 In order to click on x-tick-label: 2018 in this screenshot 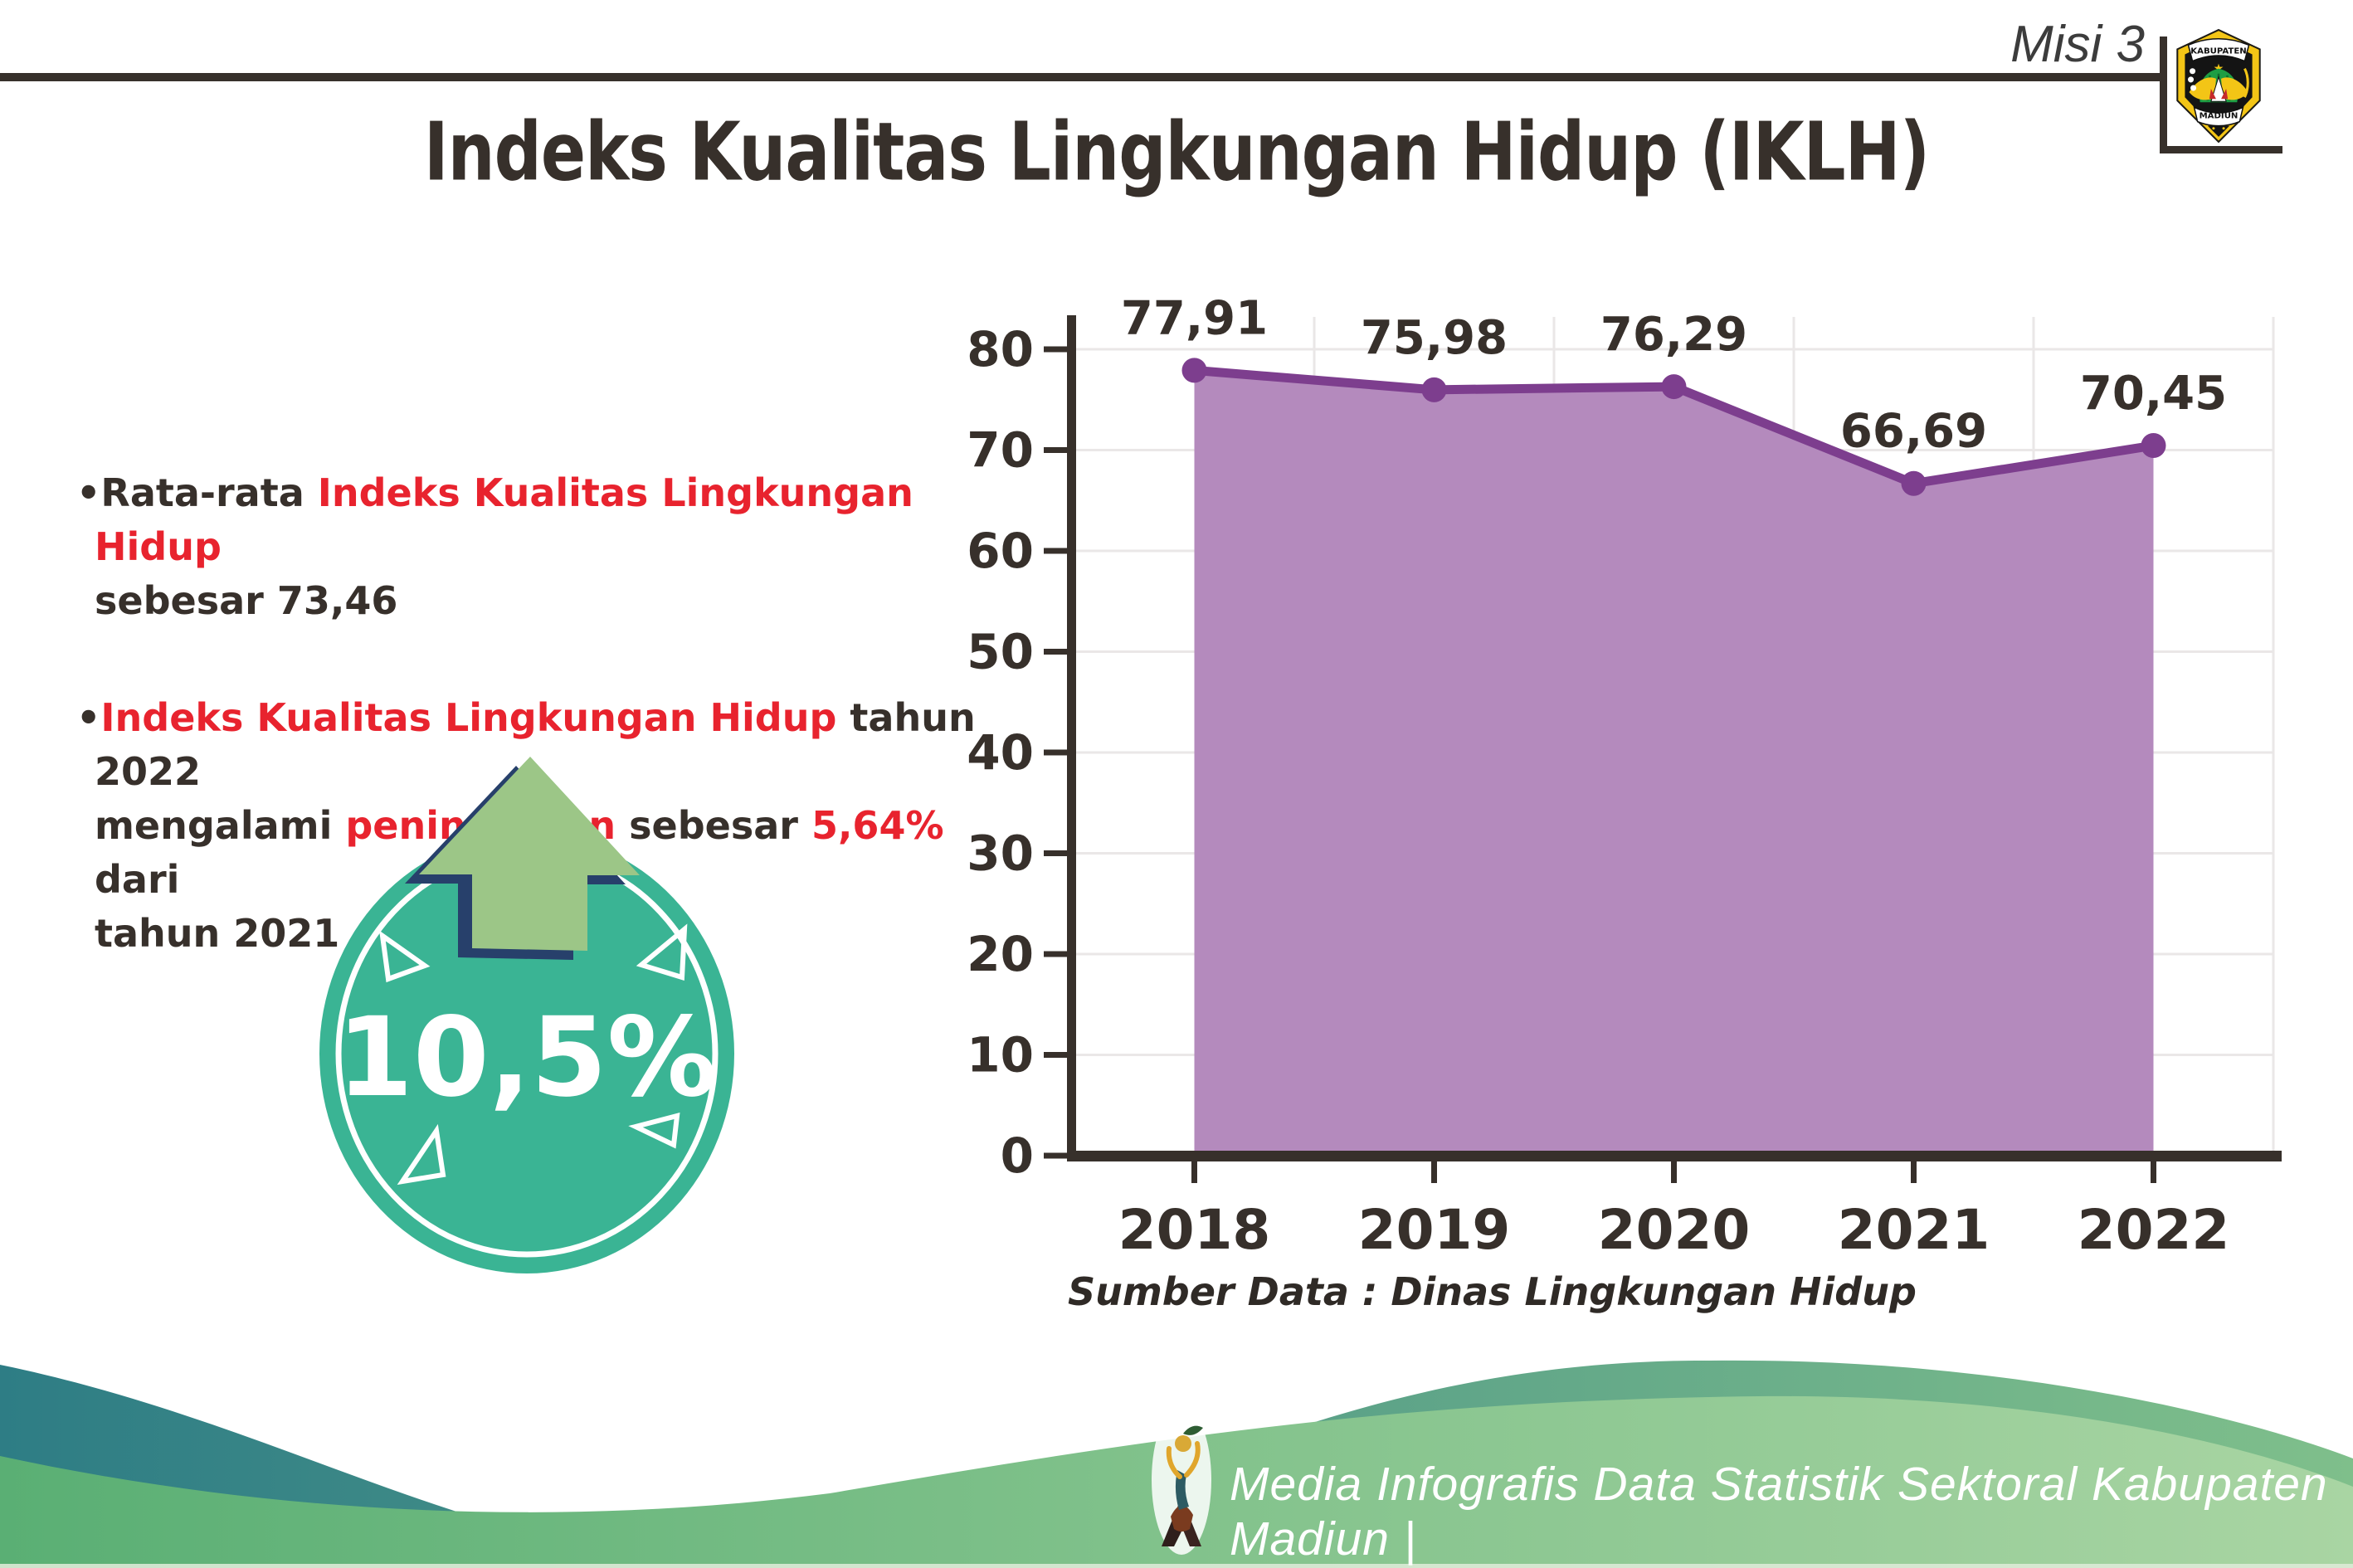, I will do `click(1194, 1230)`.